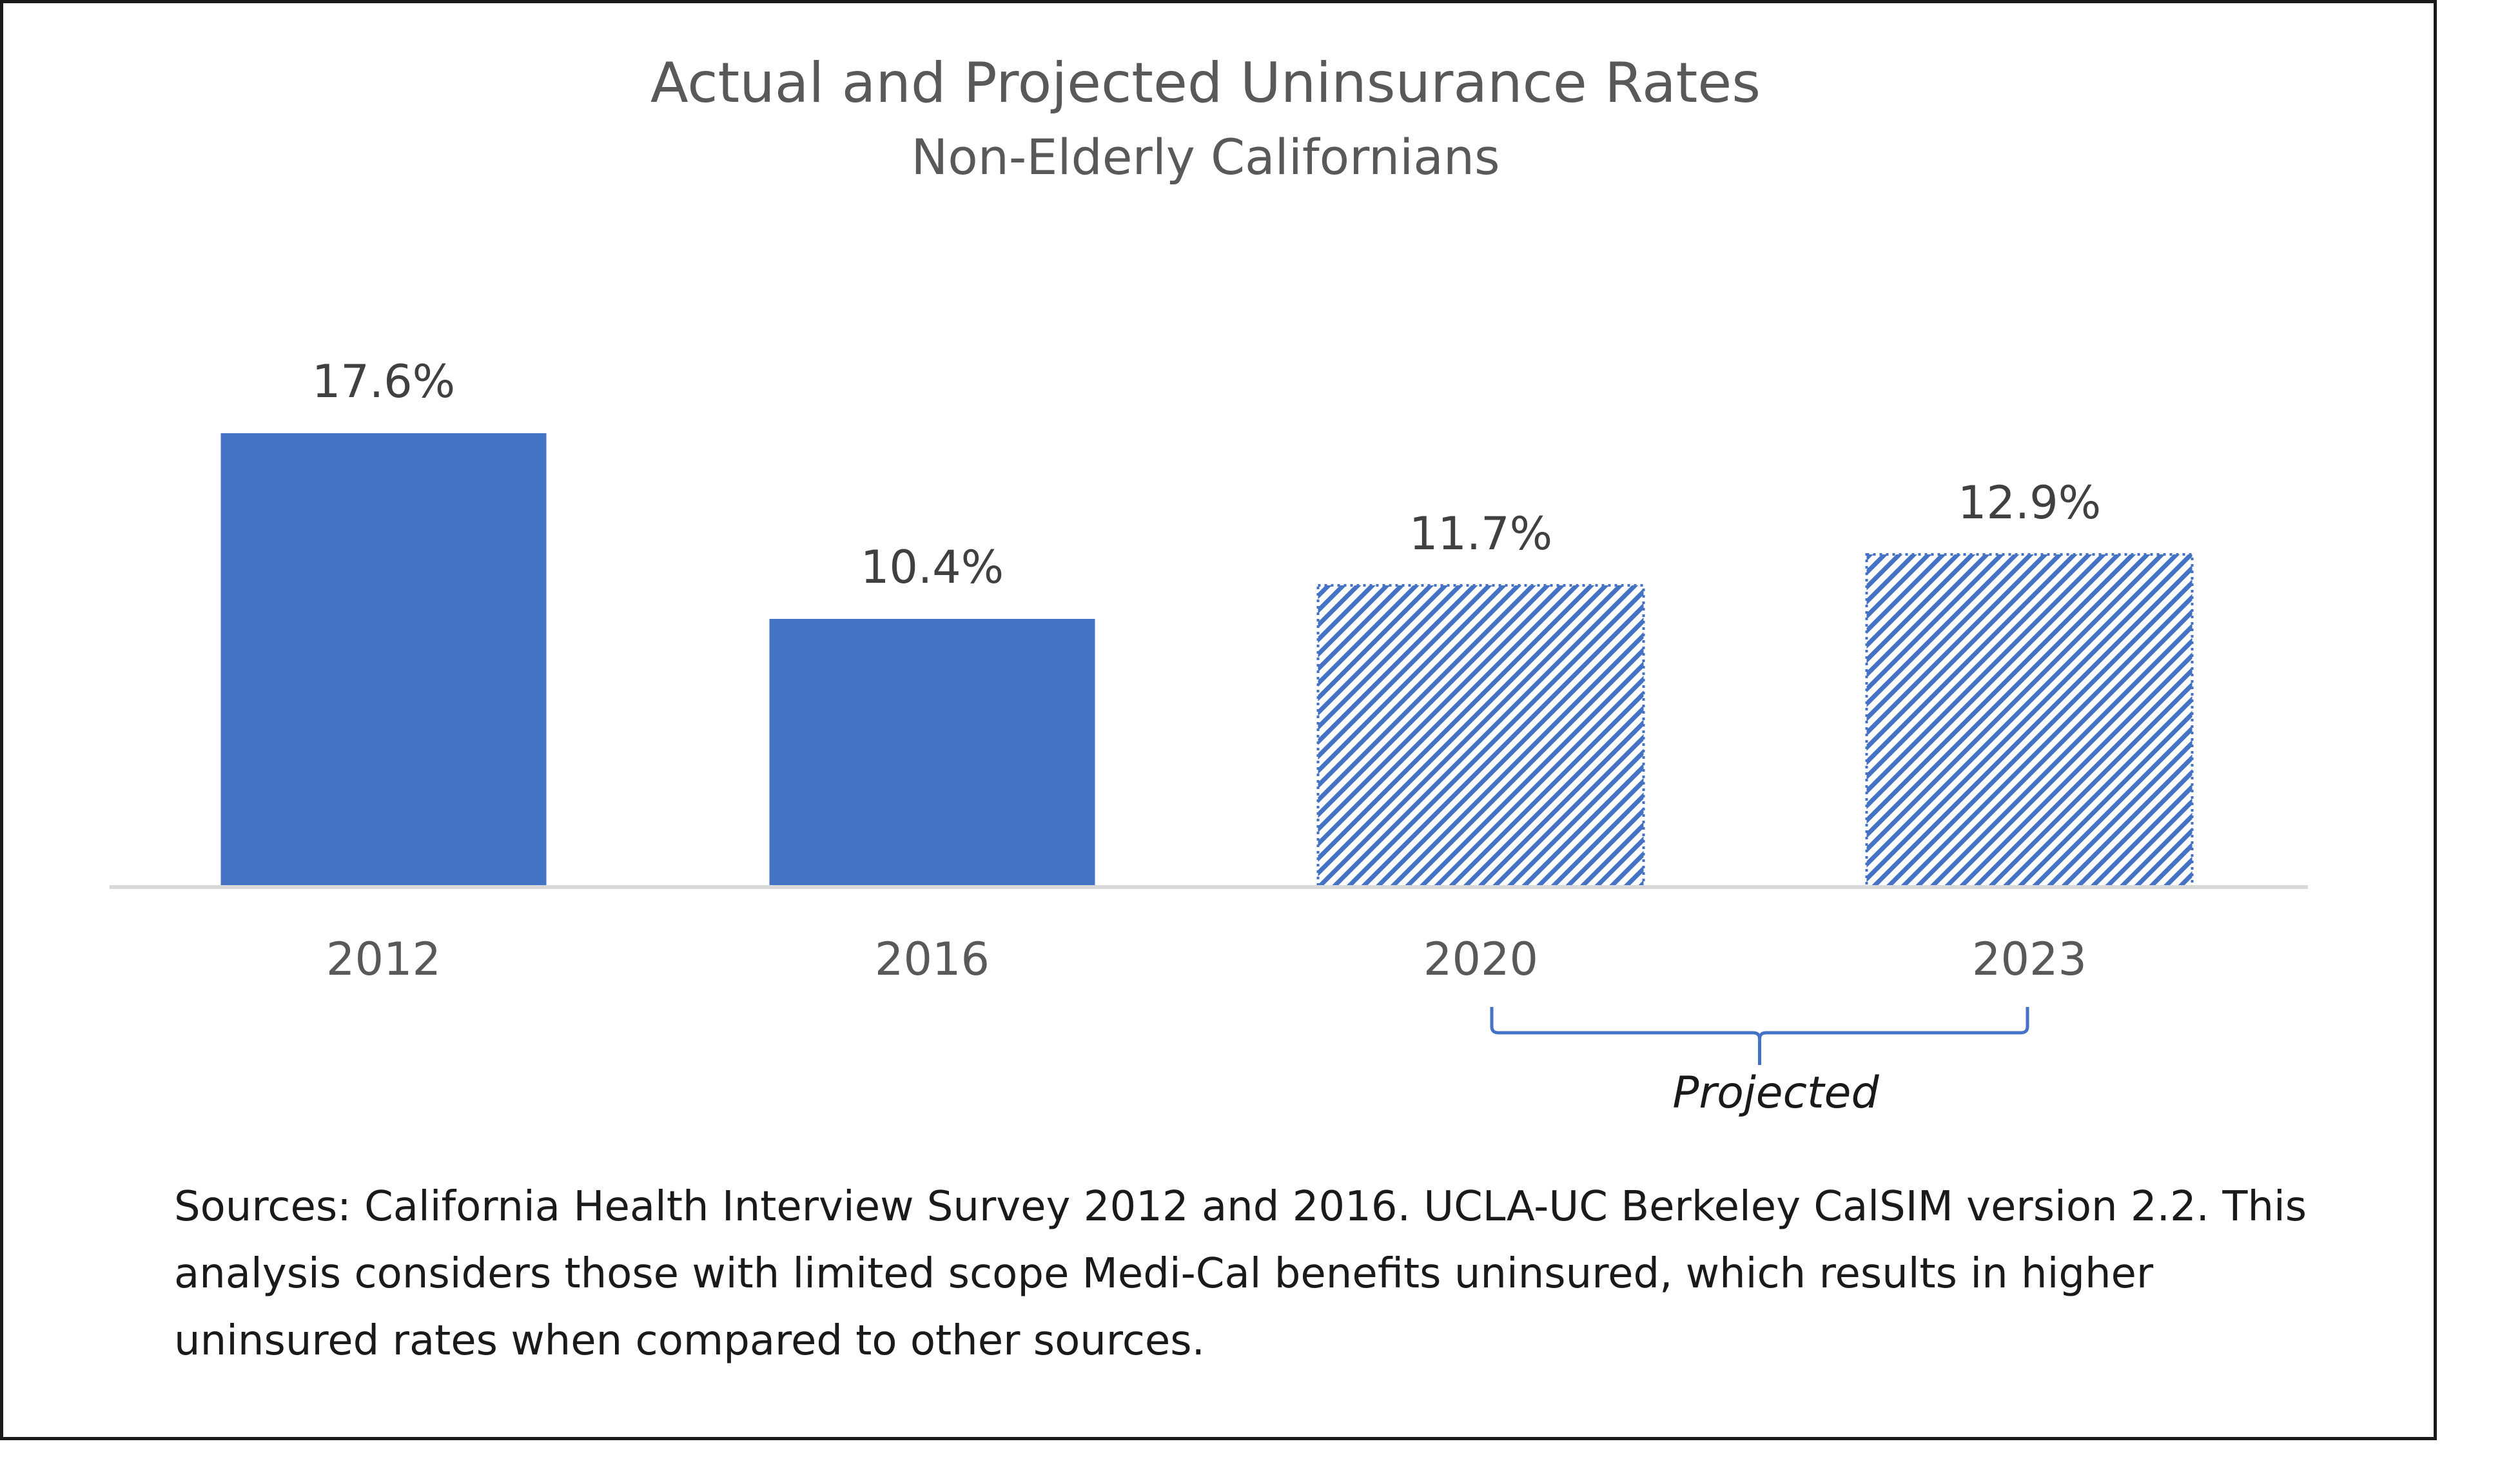 The width and height of the screenshot is (2520, 1475). What do you see at coordinates (1206, 959) in the screenshot?
I see `x-tick-labels: 2012 2016 2020 2023` at bounding box center [1206, 959].